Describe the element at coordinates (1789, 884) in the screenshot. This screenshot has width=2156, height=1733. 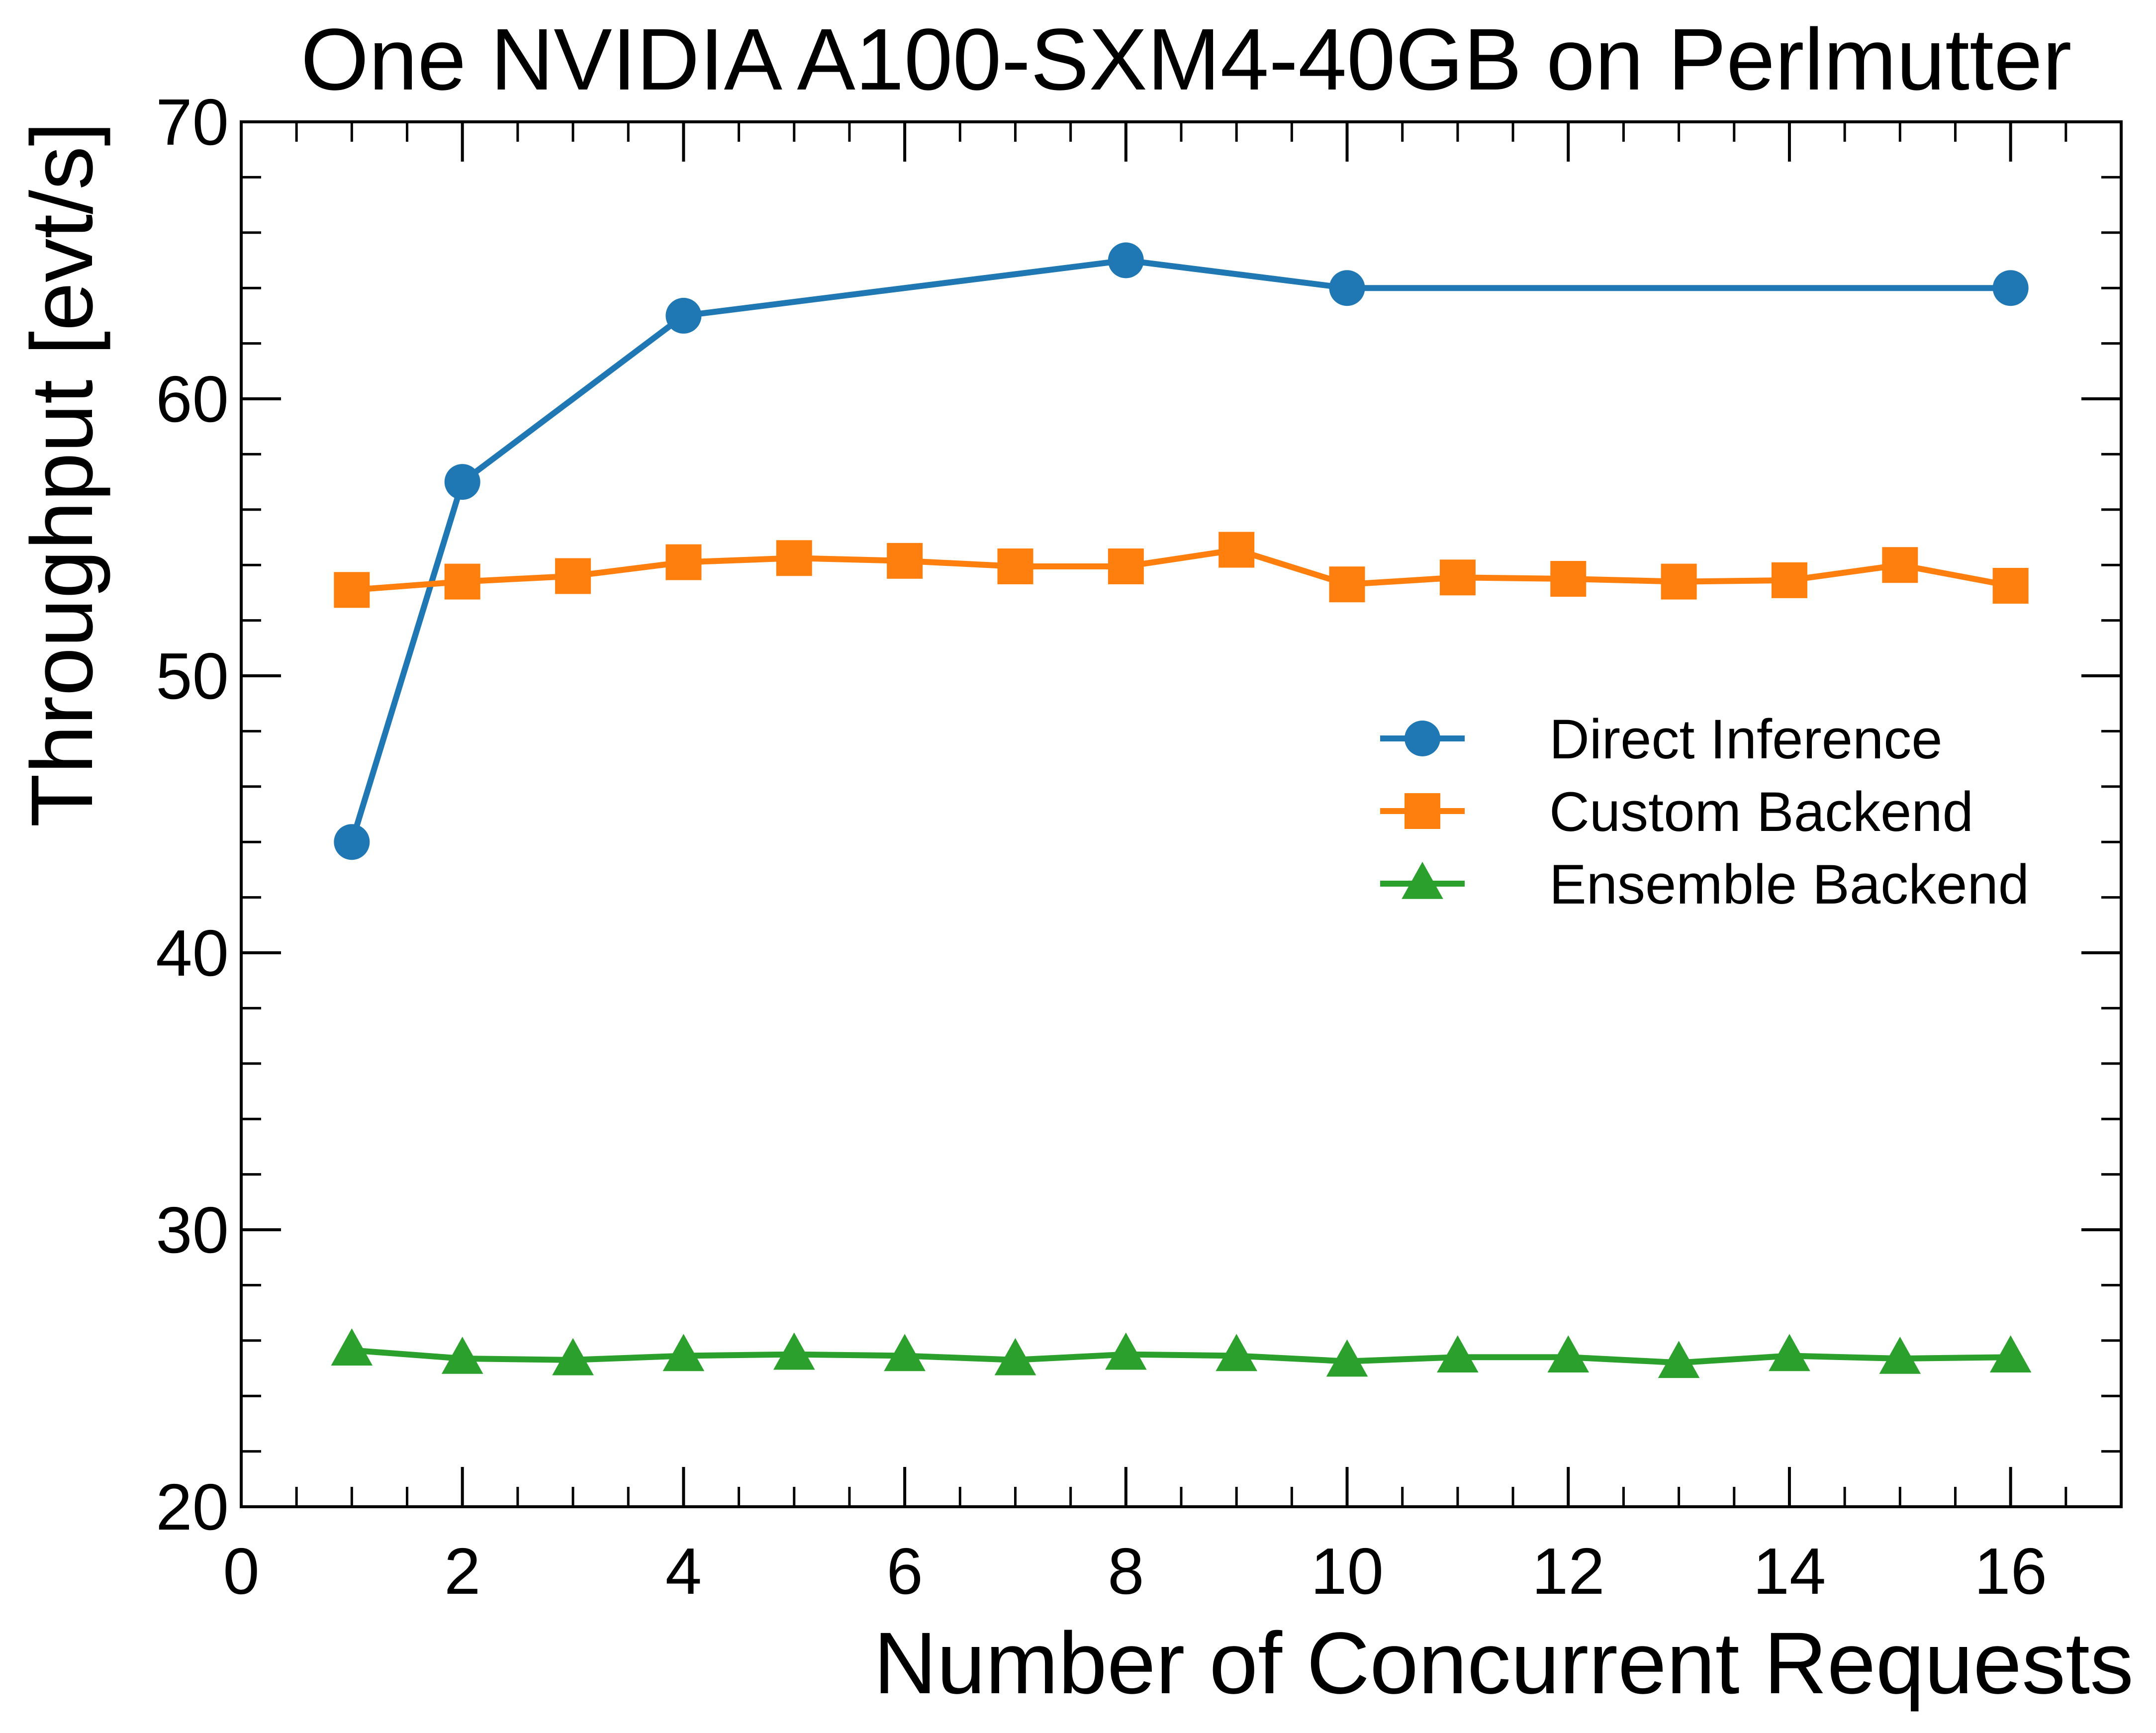
I see `legend-label: Ensemble Backend` at that location.